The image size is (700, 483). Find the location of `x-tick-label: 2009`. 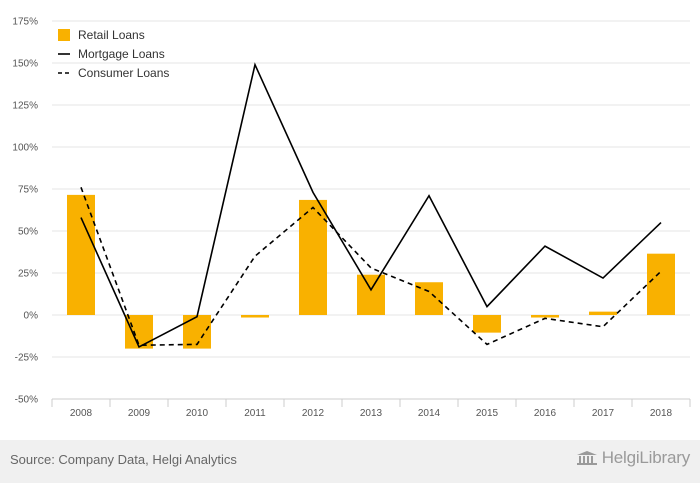

x-tick-label: 2009 is located at coordinates (139, 413).